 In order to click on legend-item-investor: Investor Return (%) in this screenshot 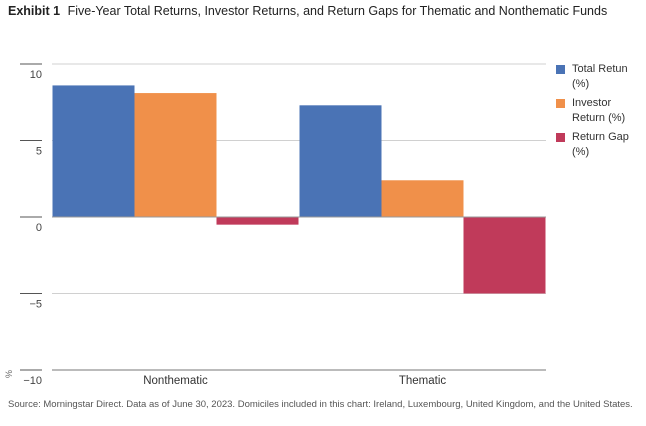, I will do `click(600, 111)`.